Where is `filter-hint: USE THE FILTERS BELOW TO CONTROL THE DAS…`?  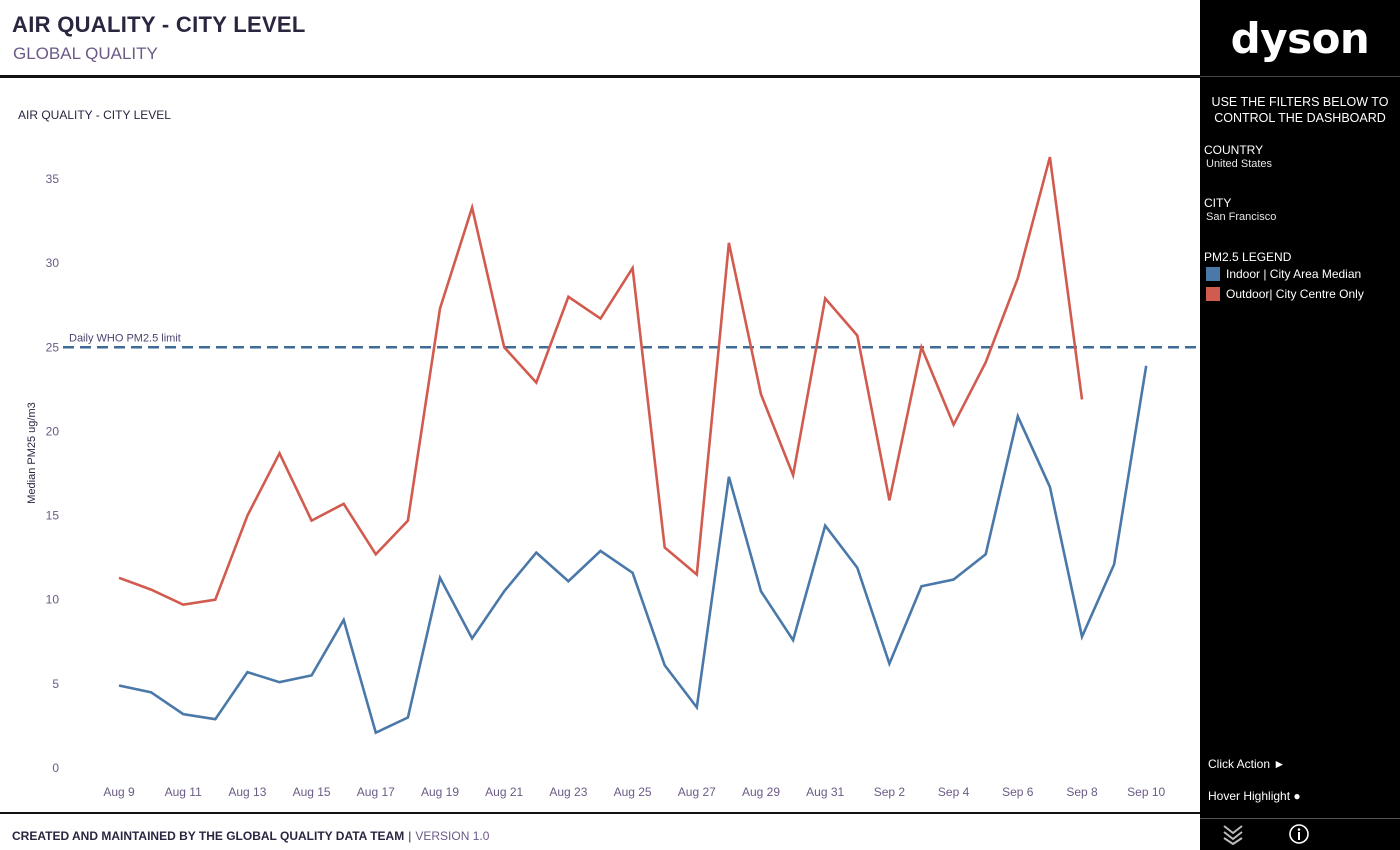
filter-hint: USE THE FILTERS BELOW TO CONTROL THE DAS… is located at coordinates (1300, 110).